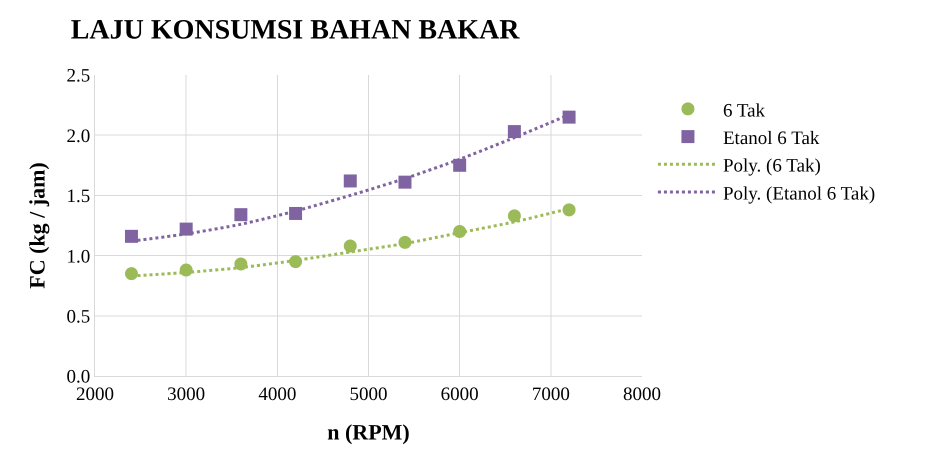  I want to click on y-tick-label: 2.5, so click(78, 76).